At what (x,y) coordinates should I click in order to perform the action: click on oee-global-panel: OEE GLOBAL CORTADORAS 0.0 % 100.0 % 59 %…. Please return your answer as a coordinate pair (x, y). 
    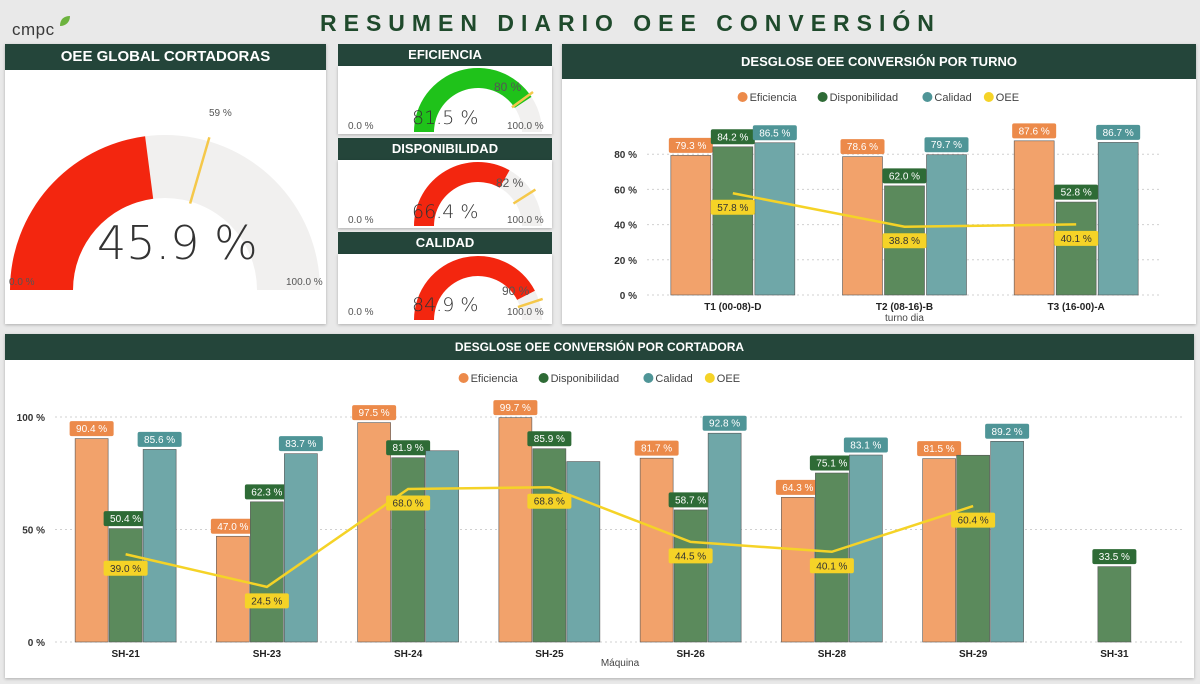
    Looking at the image, I should click on (165, 184).